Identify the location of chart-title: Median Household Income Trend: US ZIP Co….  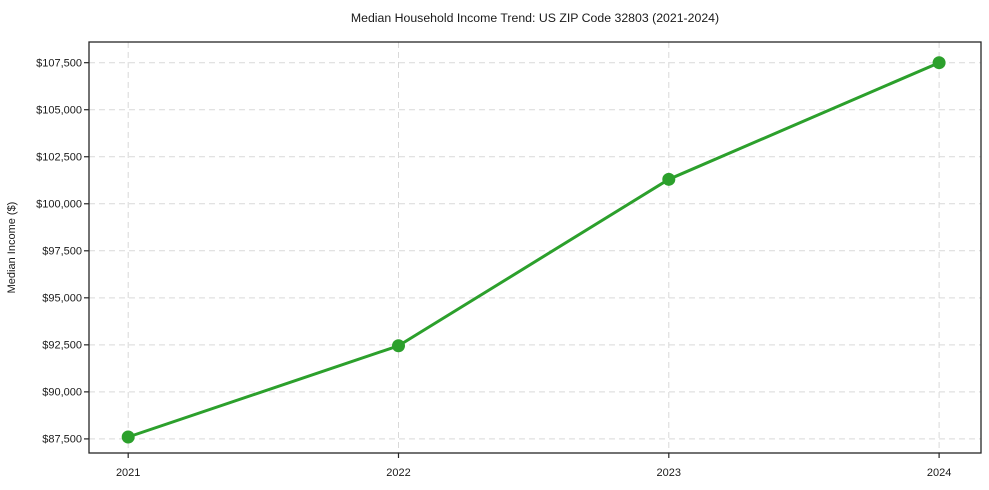
(535, 18).